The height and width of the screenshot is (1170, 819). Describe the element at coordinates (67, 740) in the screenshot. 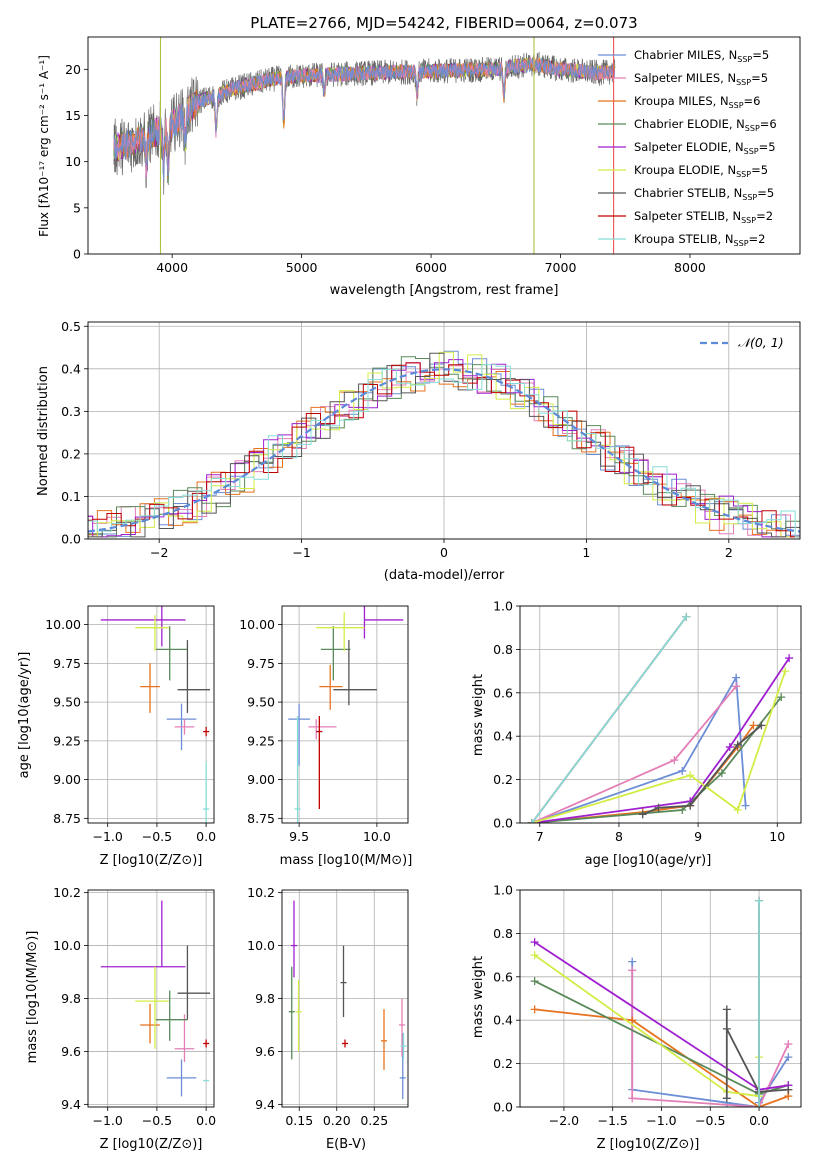

I see `y-tick-label: 9.25` at that location.